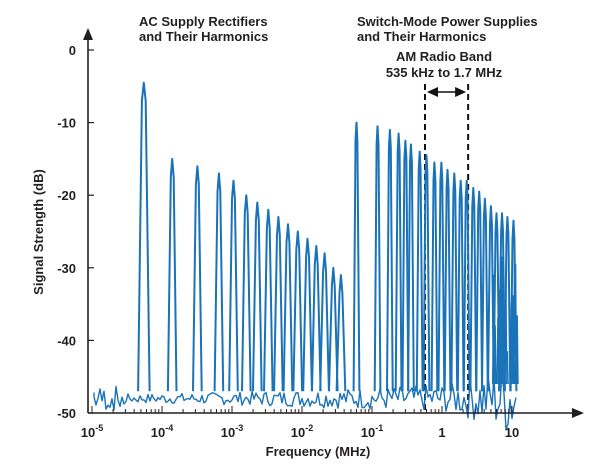 This screenshot has height=466, width=608. I want to click on x-tick-label: 10⁻⁵, so click(92, 431).